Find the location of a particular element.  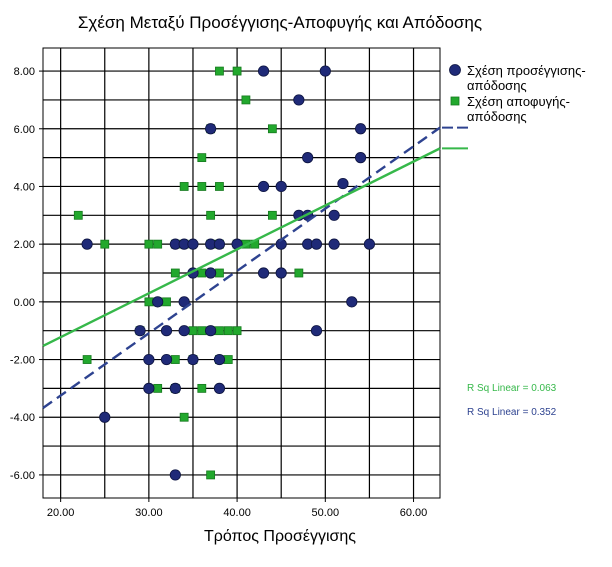

y-tick-label: 6.00 is located at coordinates (24, 130).